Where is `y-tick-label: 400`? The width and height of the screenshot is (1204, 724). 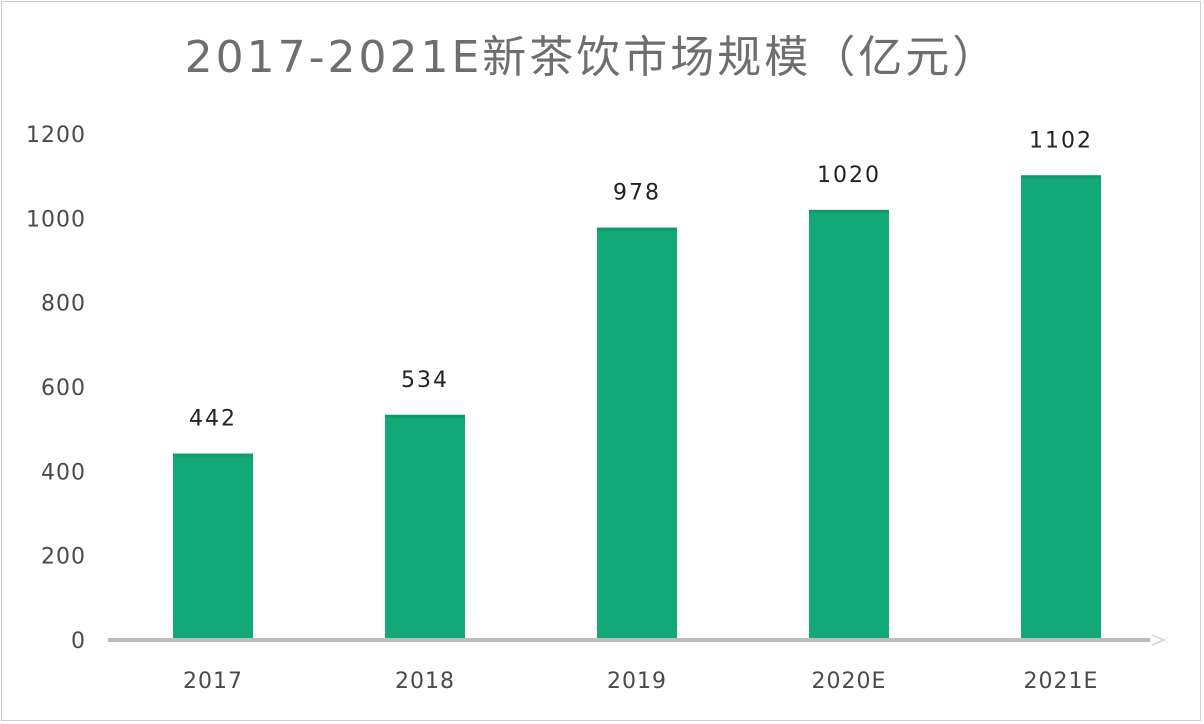 y-tick-label: 400 is located at coordinates (63, 472).